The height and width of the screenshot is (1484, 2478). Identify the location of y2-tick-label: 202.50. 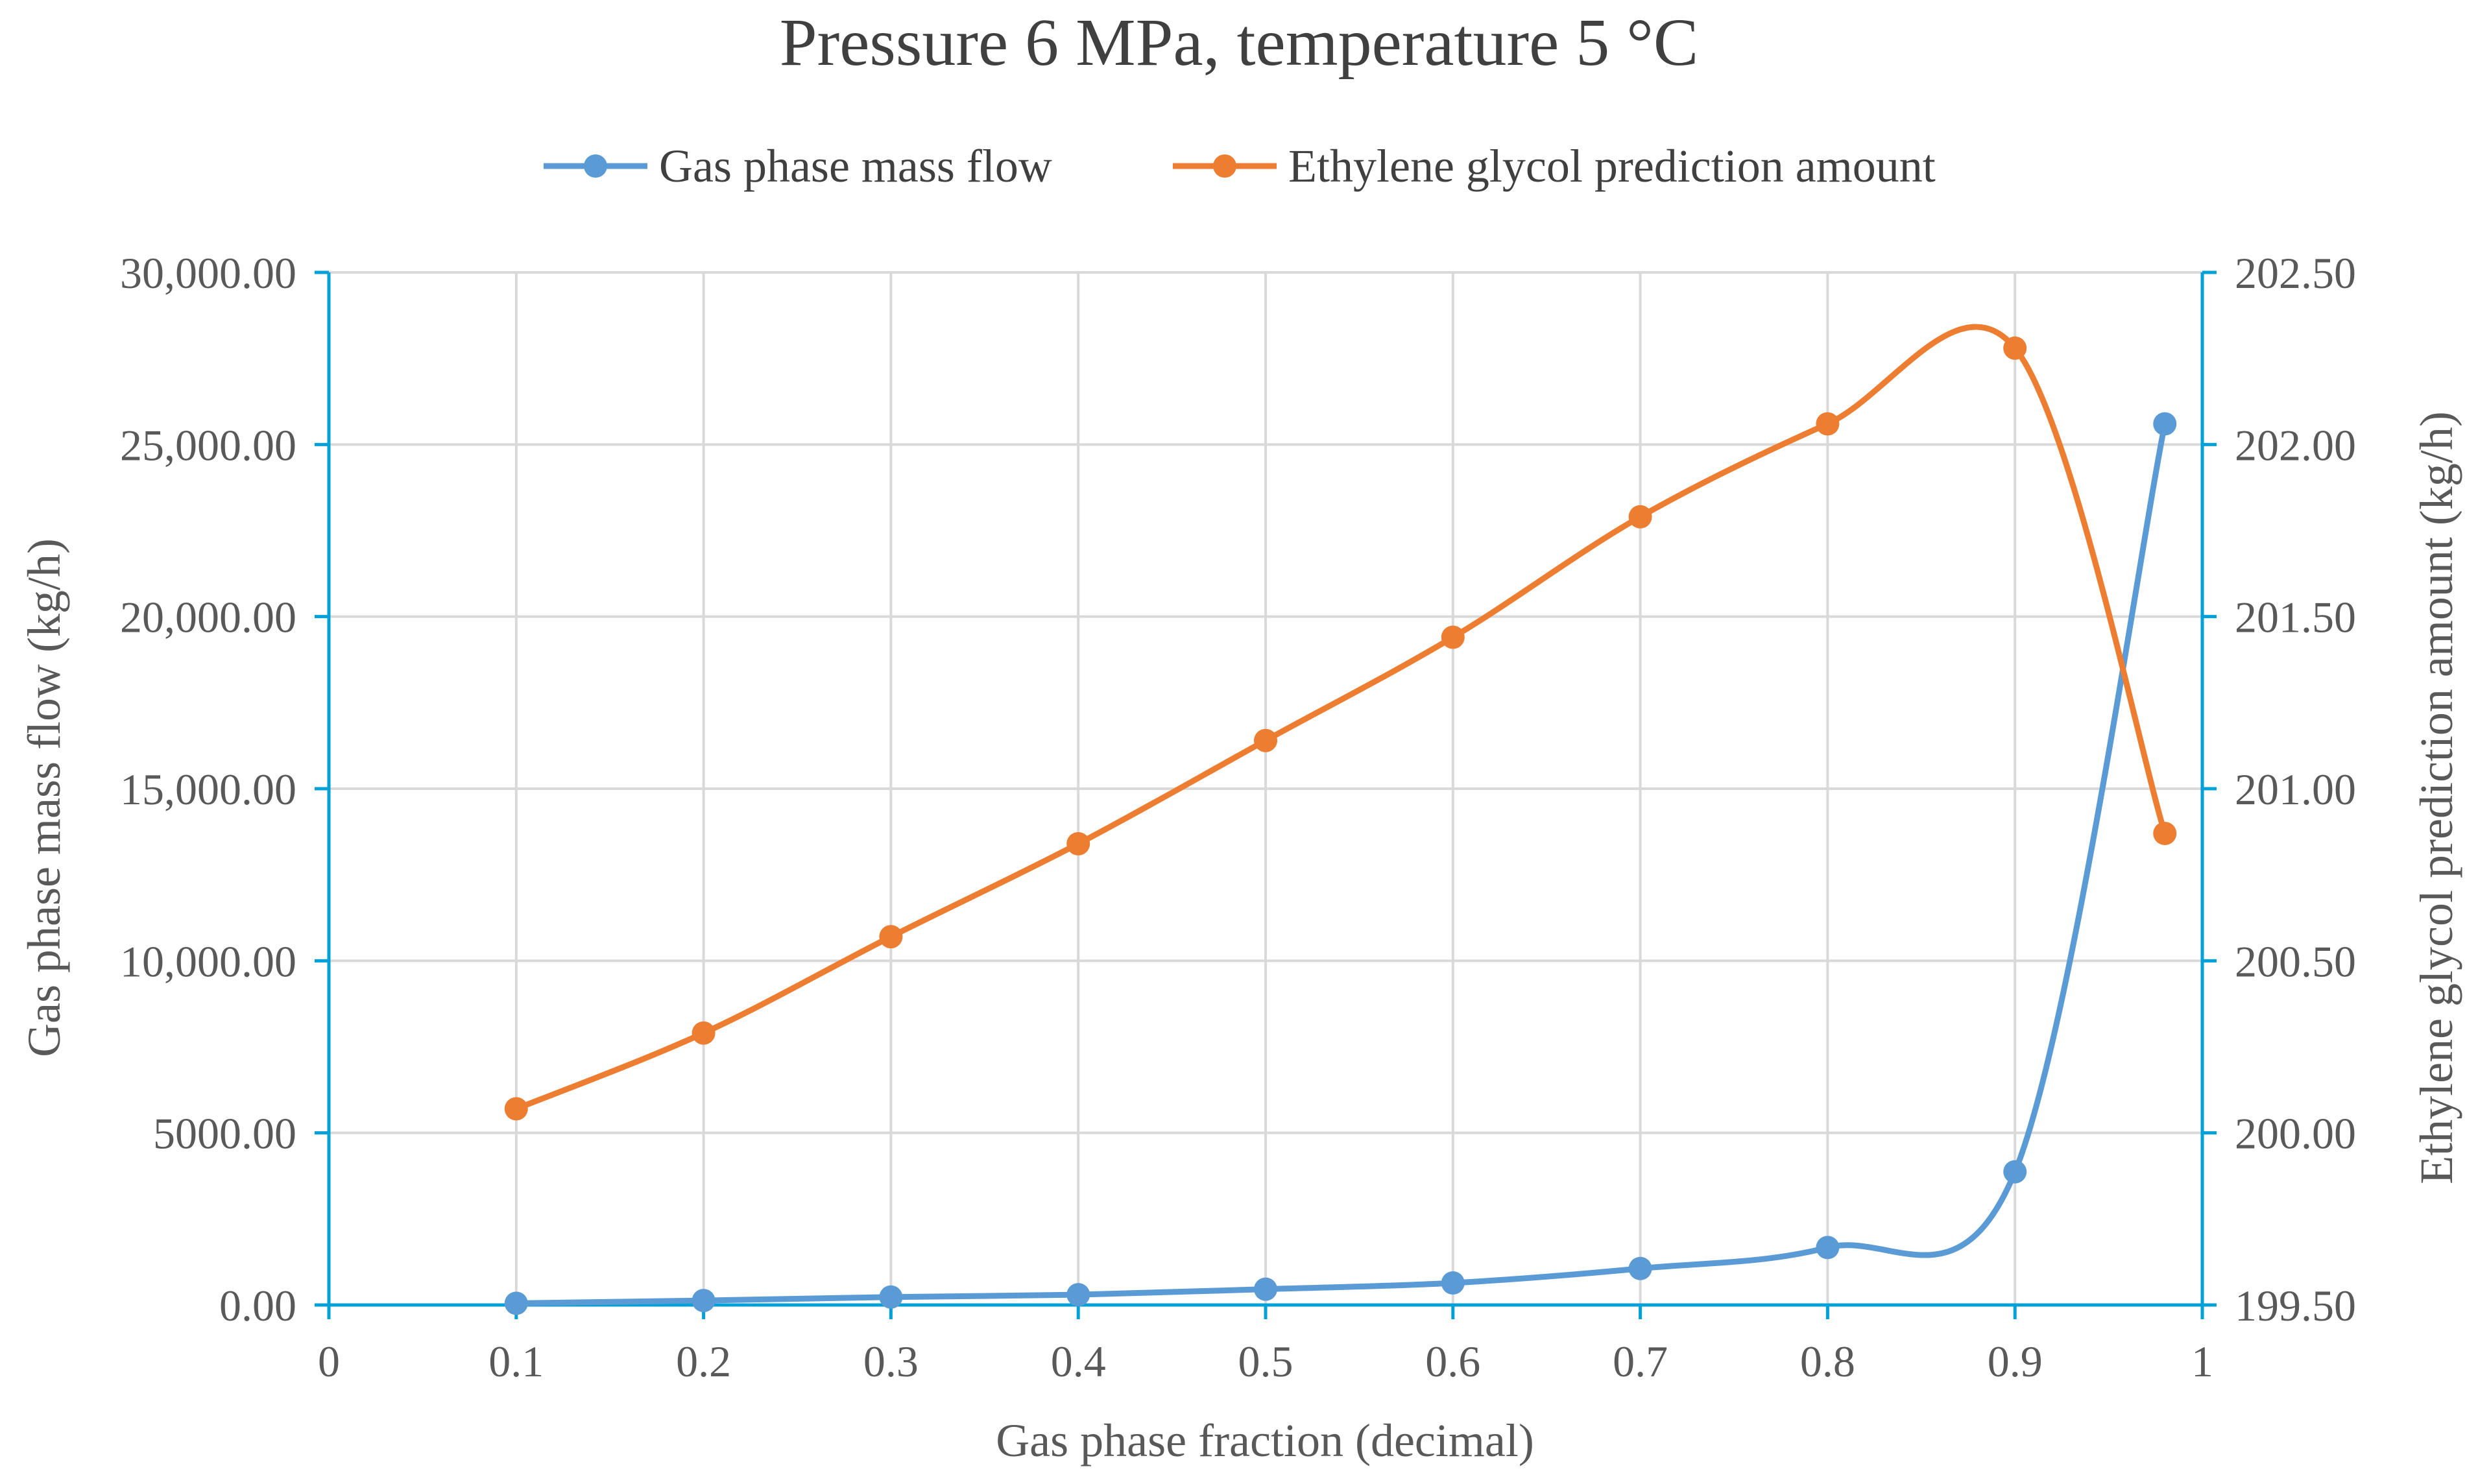
(2295, 273).